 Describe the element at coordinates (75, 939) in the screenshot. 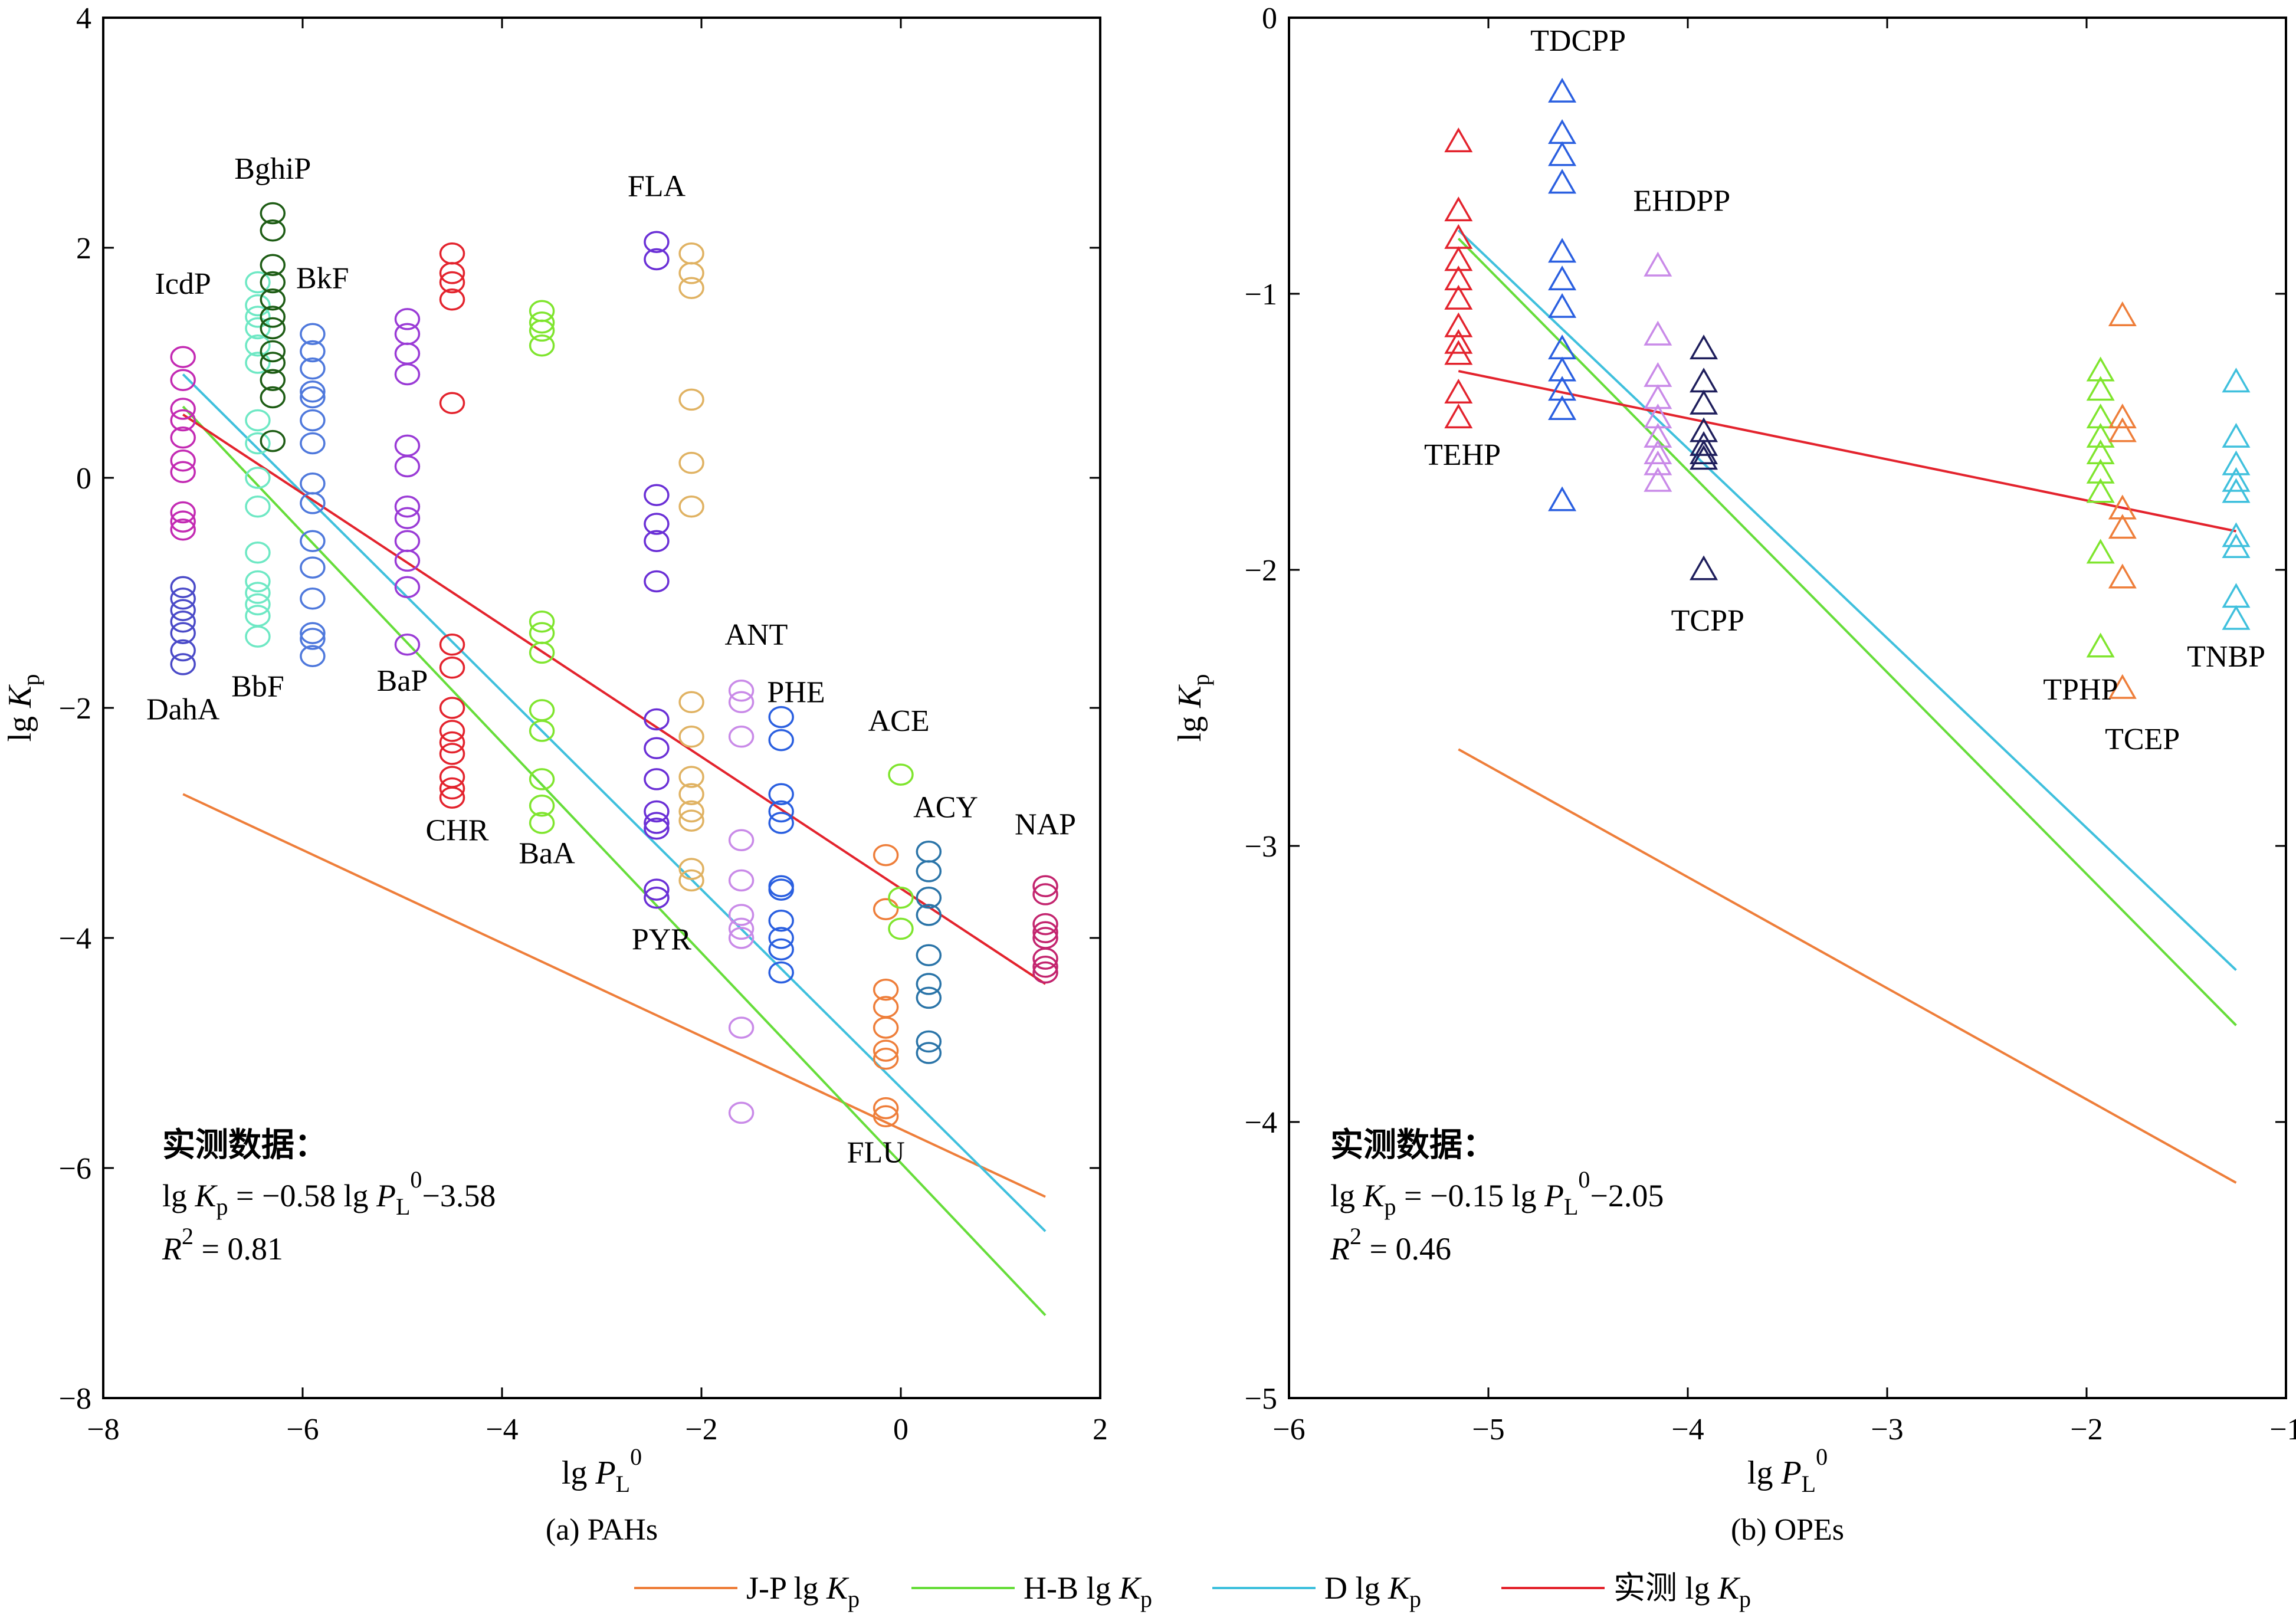

I see `y-tick-label: −4` at that location.